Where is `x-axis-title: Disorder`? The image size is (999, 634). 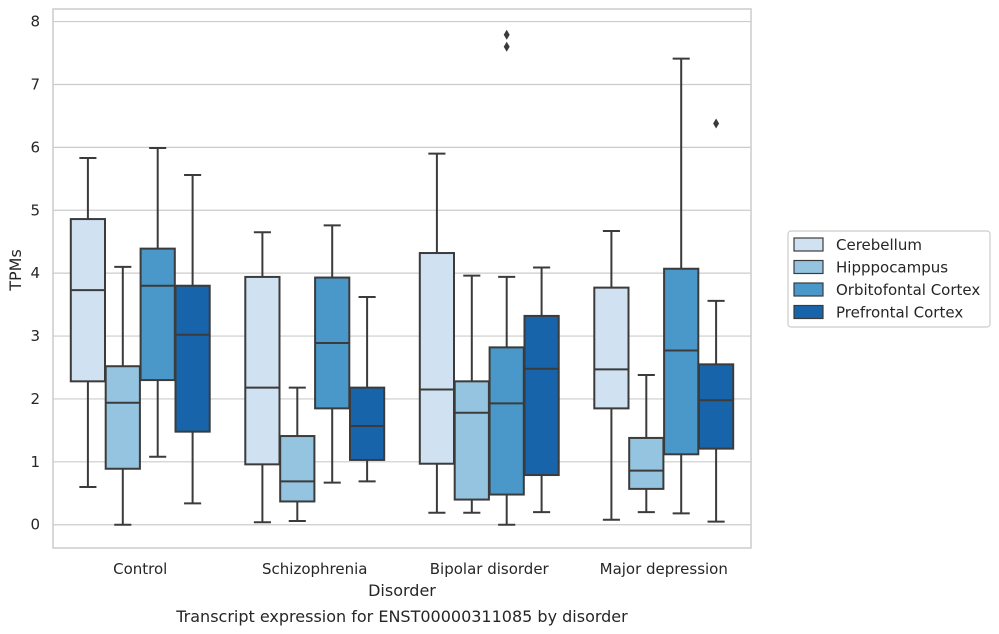
x-axis-title: Disorder is located at coordinates (402, 590).